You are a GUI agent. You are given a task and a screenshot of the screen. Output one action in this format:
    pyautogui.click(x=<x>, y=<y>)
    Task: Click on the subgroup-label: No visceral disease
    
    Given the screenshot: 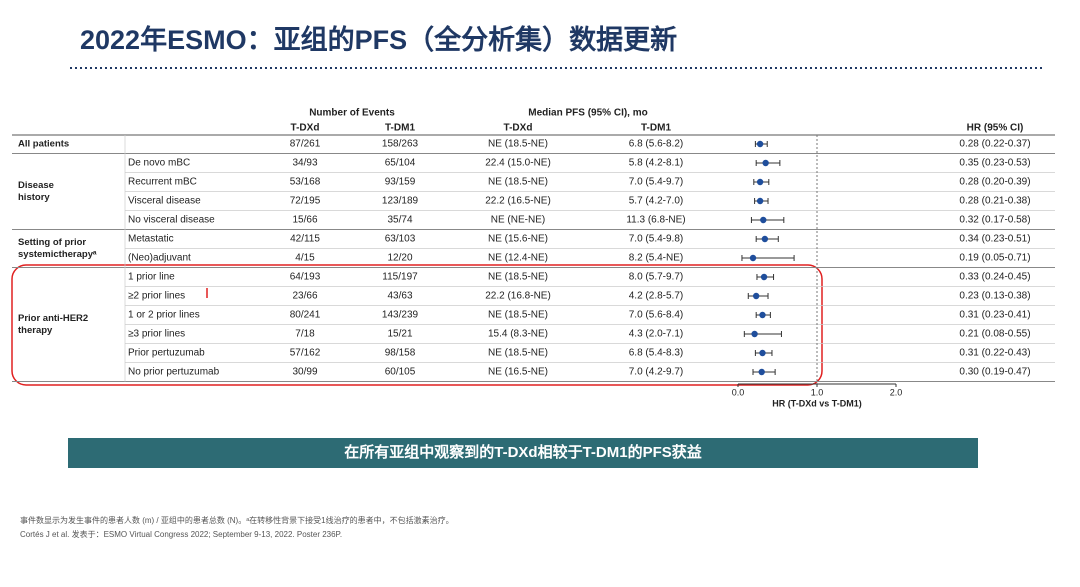 What is the action you would take?
    pyautogui.click(x=171, y=220)
    